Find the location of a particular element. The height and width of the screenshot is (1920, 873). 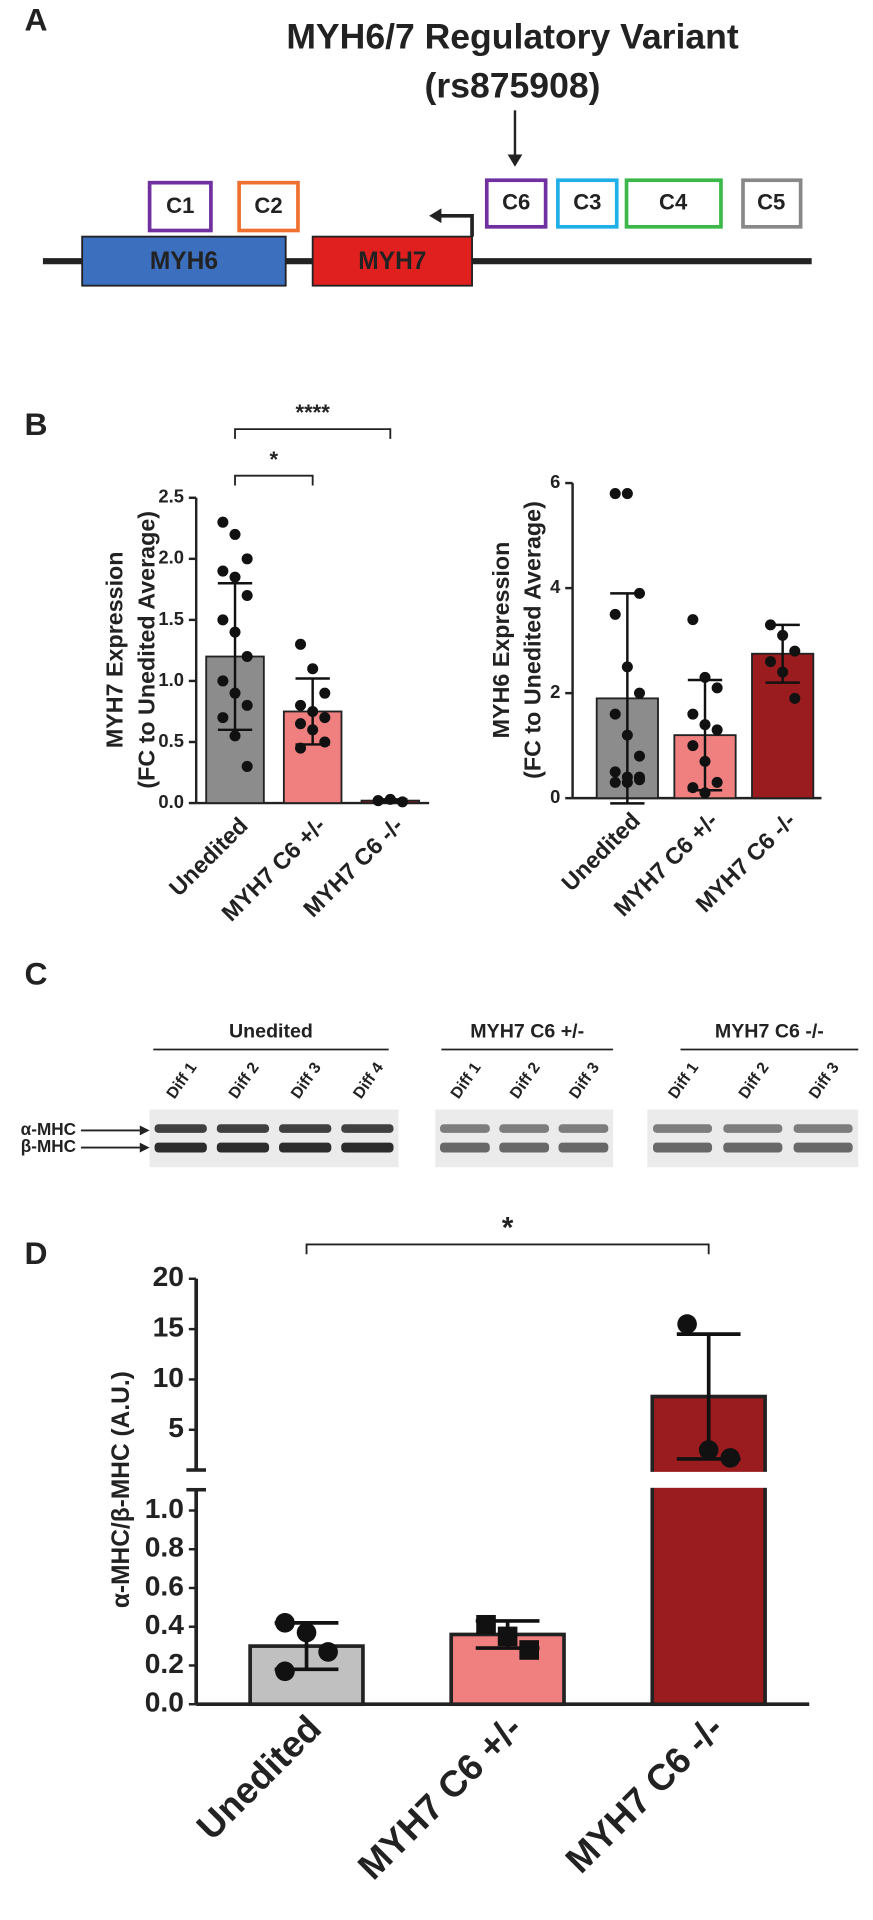

gene-box is located at coordinates (392, 261).